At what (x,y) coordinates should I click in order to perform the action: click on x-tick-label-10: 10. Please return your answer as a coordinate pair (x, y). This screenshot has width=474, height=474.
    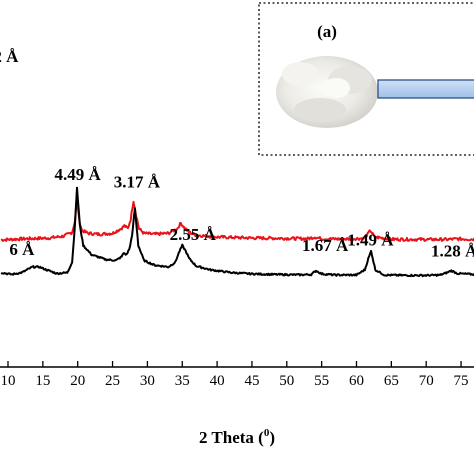
    Looking at the image, I should click on (8, 381).